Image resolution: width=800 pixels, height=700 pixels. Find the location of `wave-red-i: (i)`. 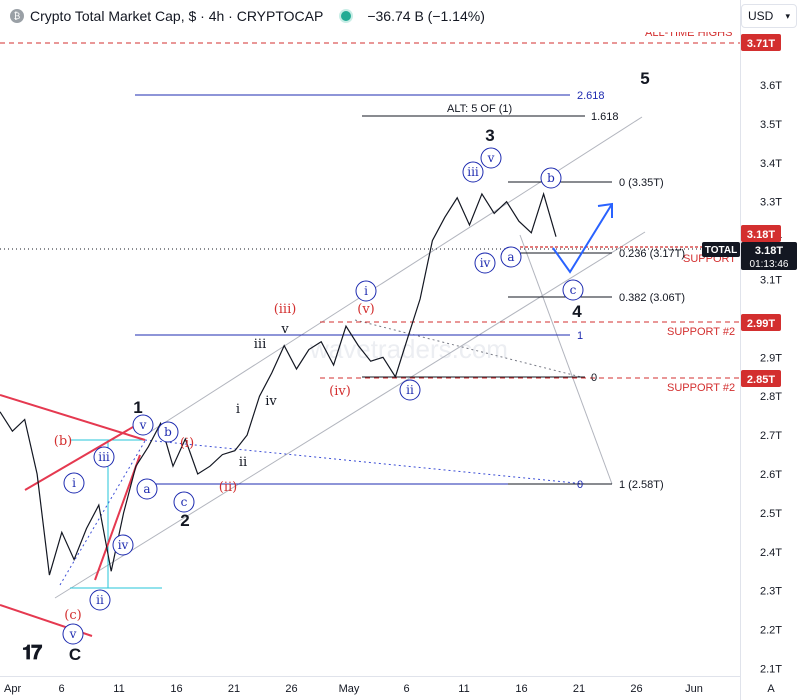

wave-red-i: (i) is located at coordinates (187, 443).